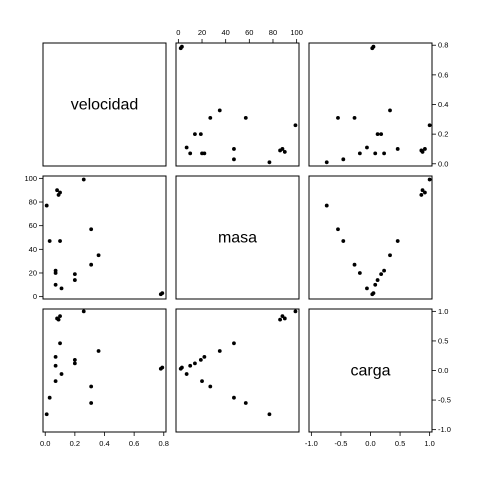 This screenshot has width=480, height=480. What do you see at coordinates (33, 237) in the screenshot?
I see `y-axis-masa-left: 0 20 40 60 80 100` at bounding box center [33, 237].